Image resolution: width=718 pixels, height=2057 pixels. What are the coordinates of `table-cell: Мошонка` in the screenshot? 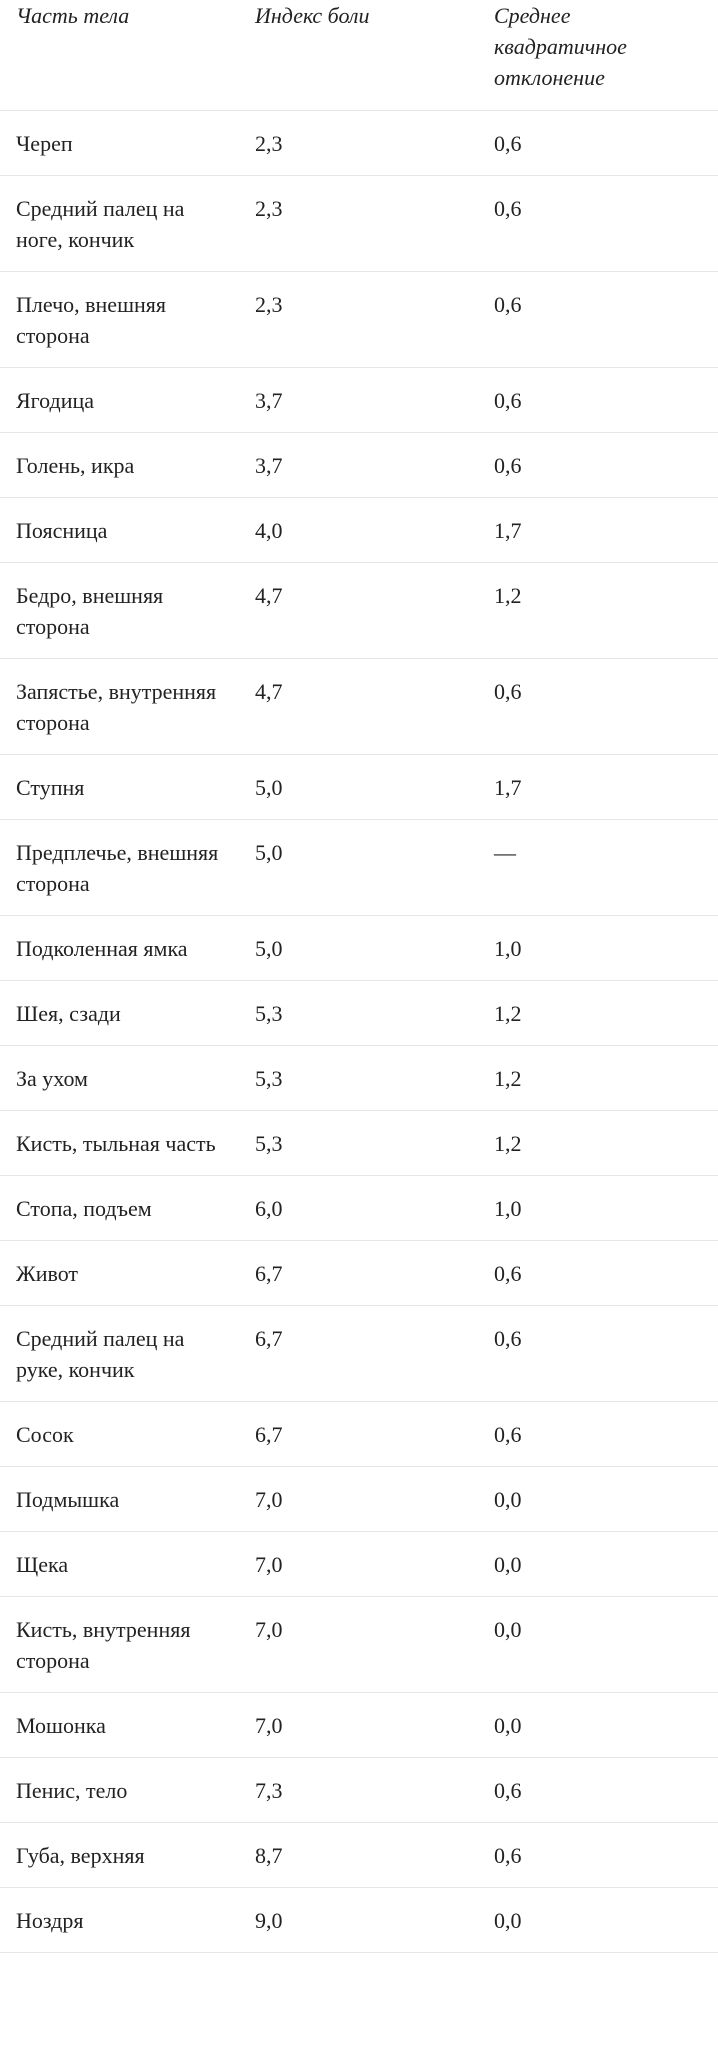 It's located at (127, 1725).